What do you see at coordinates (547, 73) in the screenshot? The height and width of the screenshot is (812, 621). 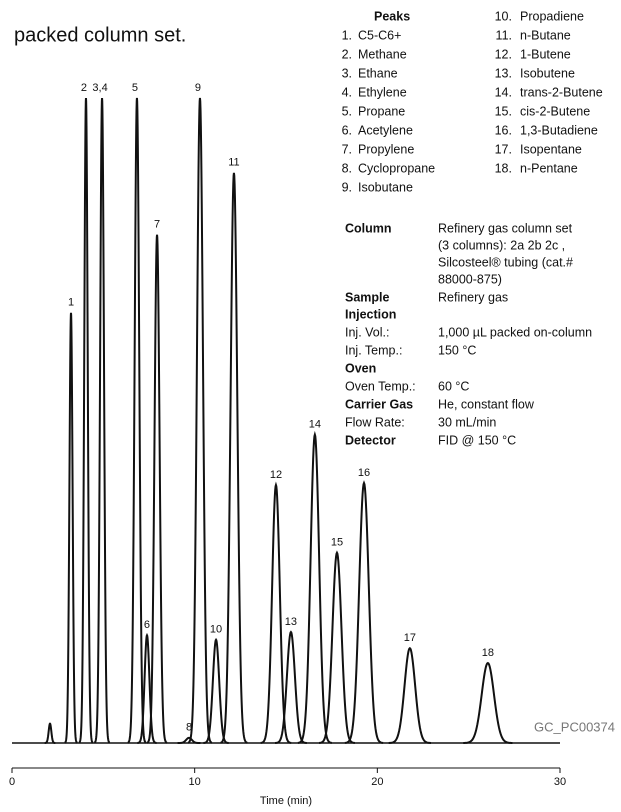 I see `peak-name: Isobutene` at bounding box center [547, 73].